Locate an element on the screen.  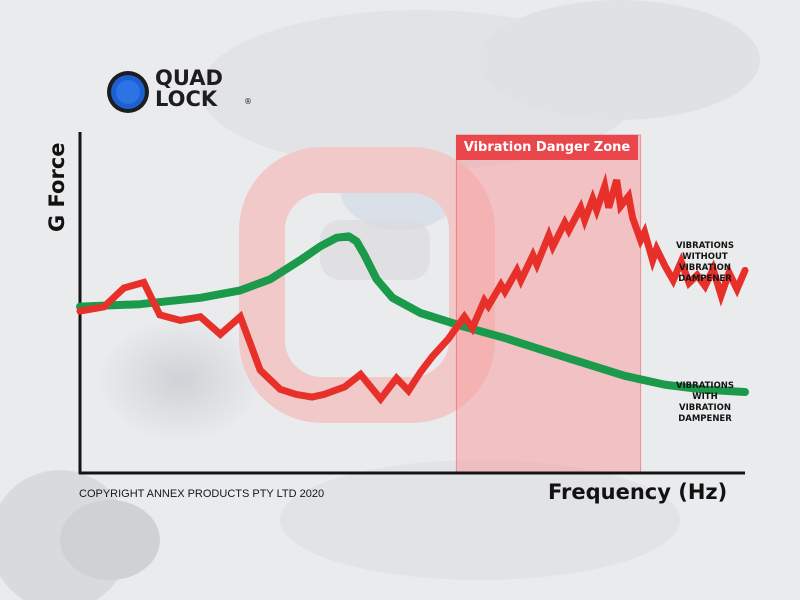
legend-without-dampener: VIBRATIONS WITHOUT VIBRATION DAMPENER is located at coordinates (705, 263).